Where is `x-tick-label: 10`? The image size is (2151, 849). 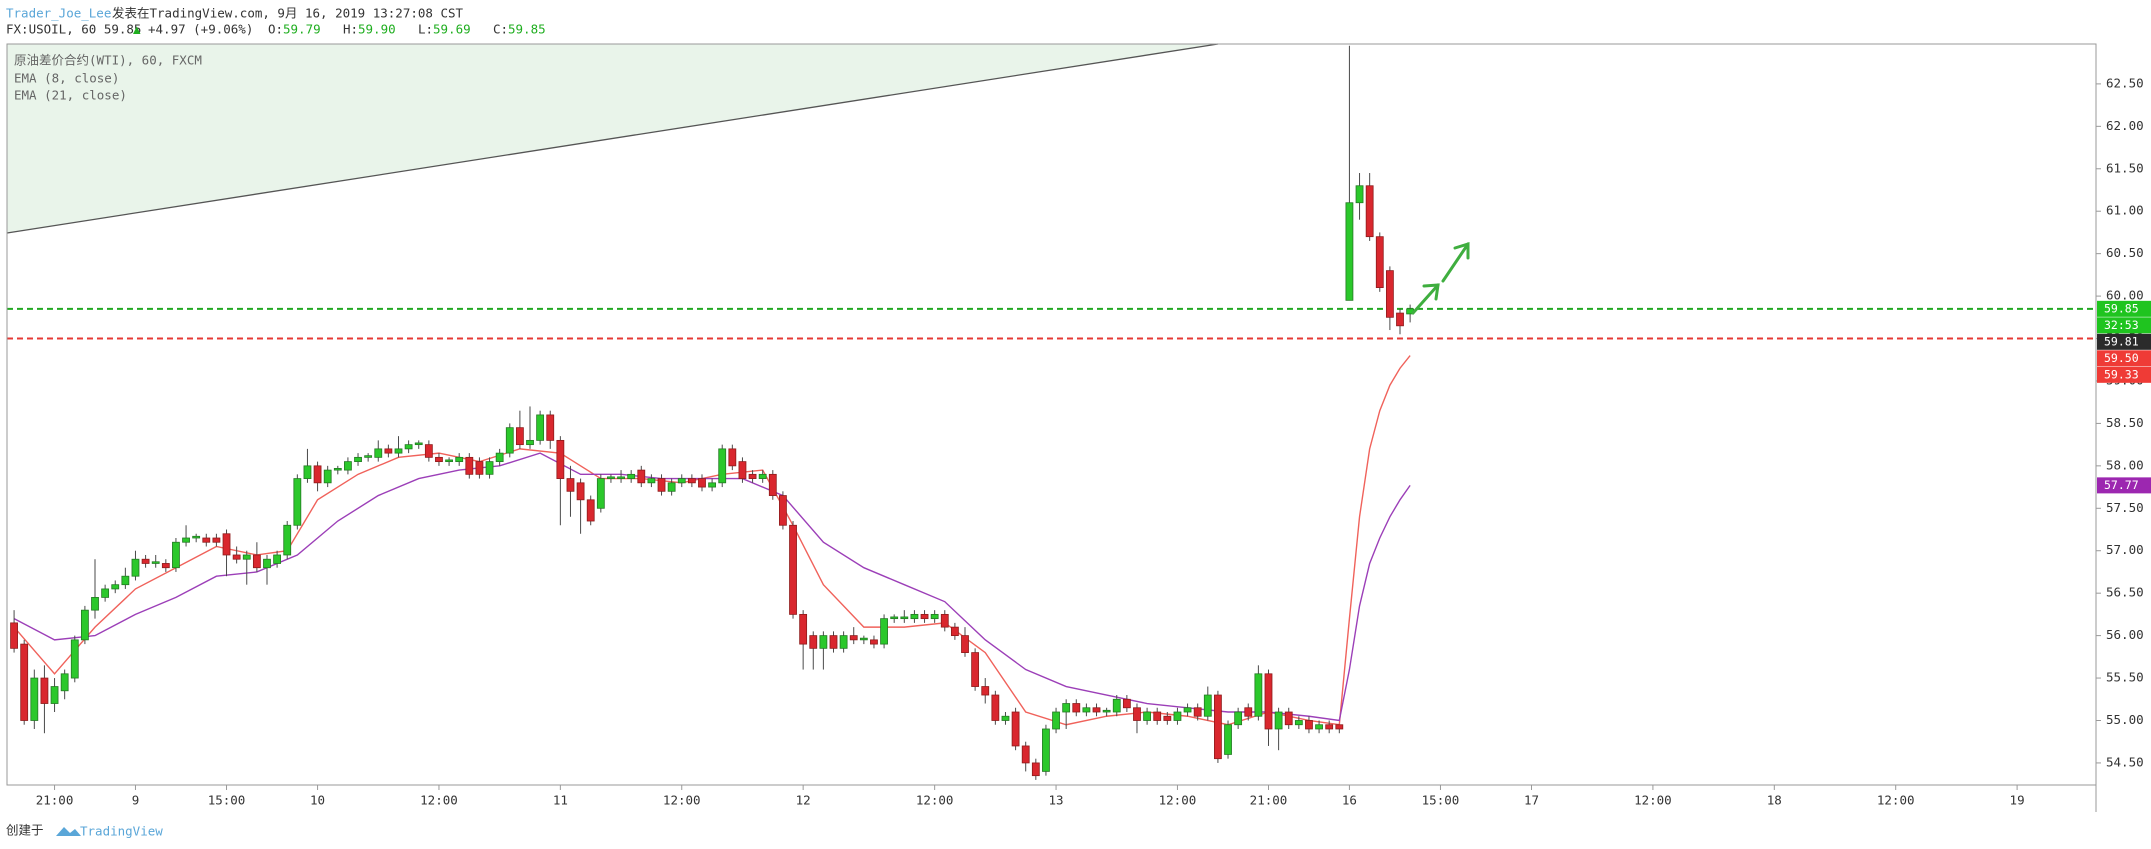
x-tick-label: 10 is located at coordinates (317, 800).